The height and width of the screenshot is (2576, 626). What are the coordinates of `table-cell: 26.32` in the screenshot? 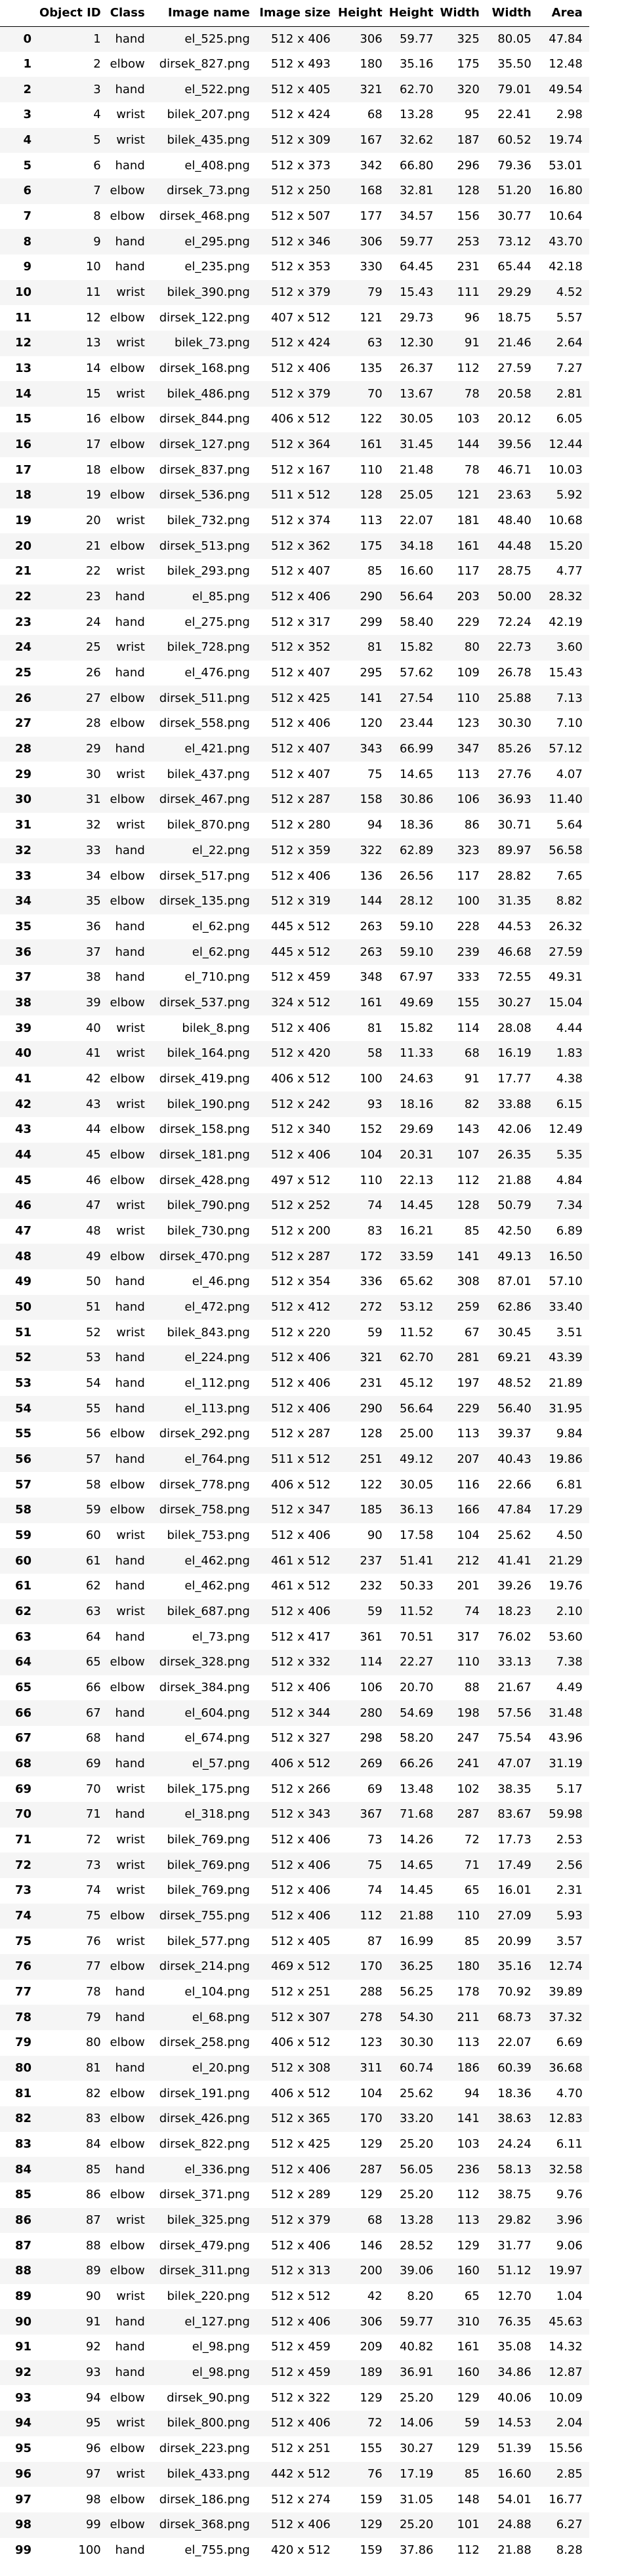 It's located at (566, 926).